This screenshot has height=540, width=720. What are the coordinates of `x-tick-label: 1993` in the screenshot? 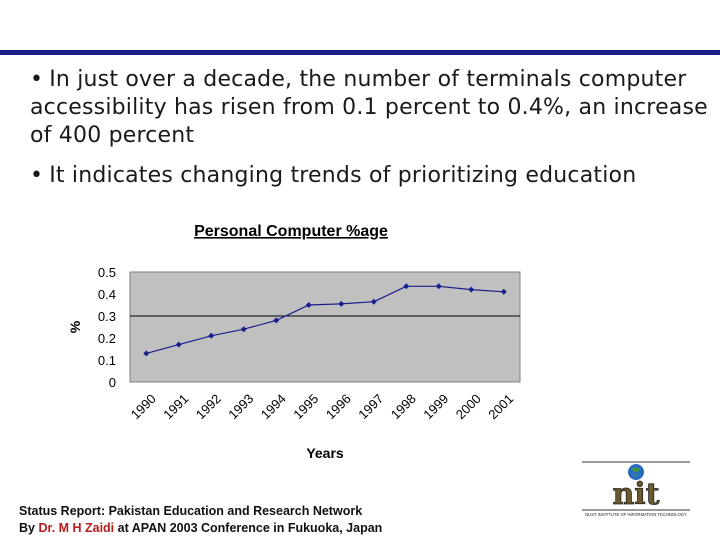 It's located at (240, 406).